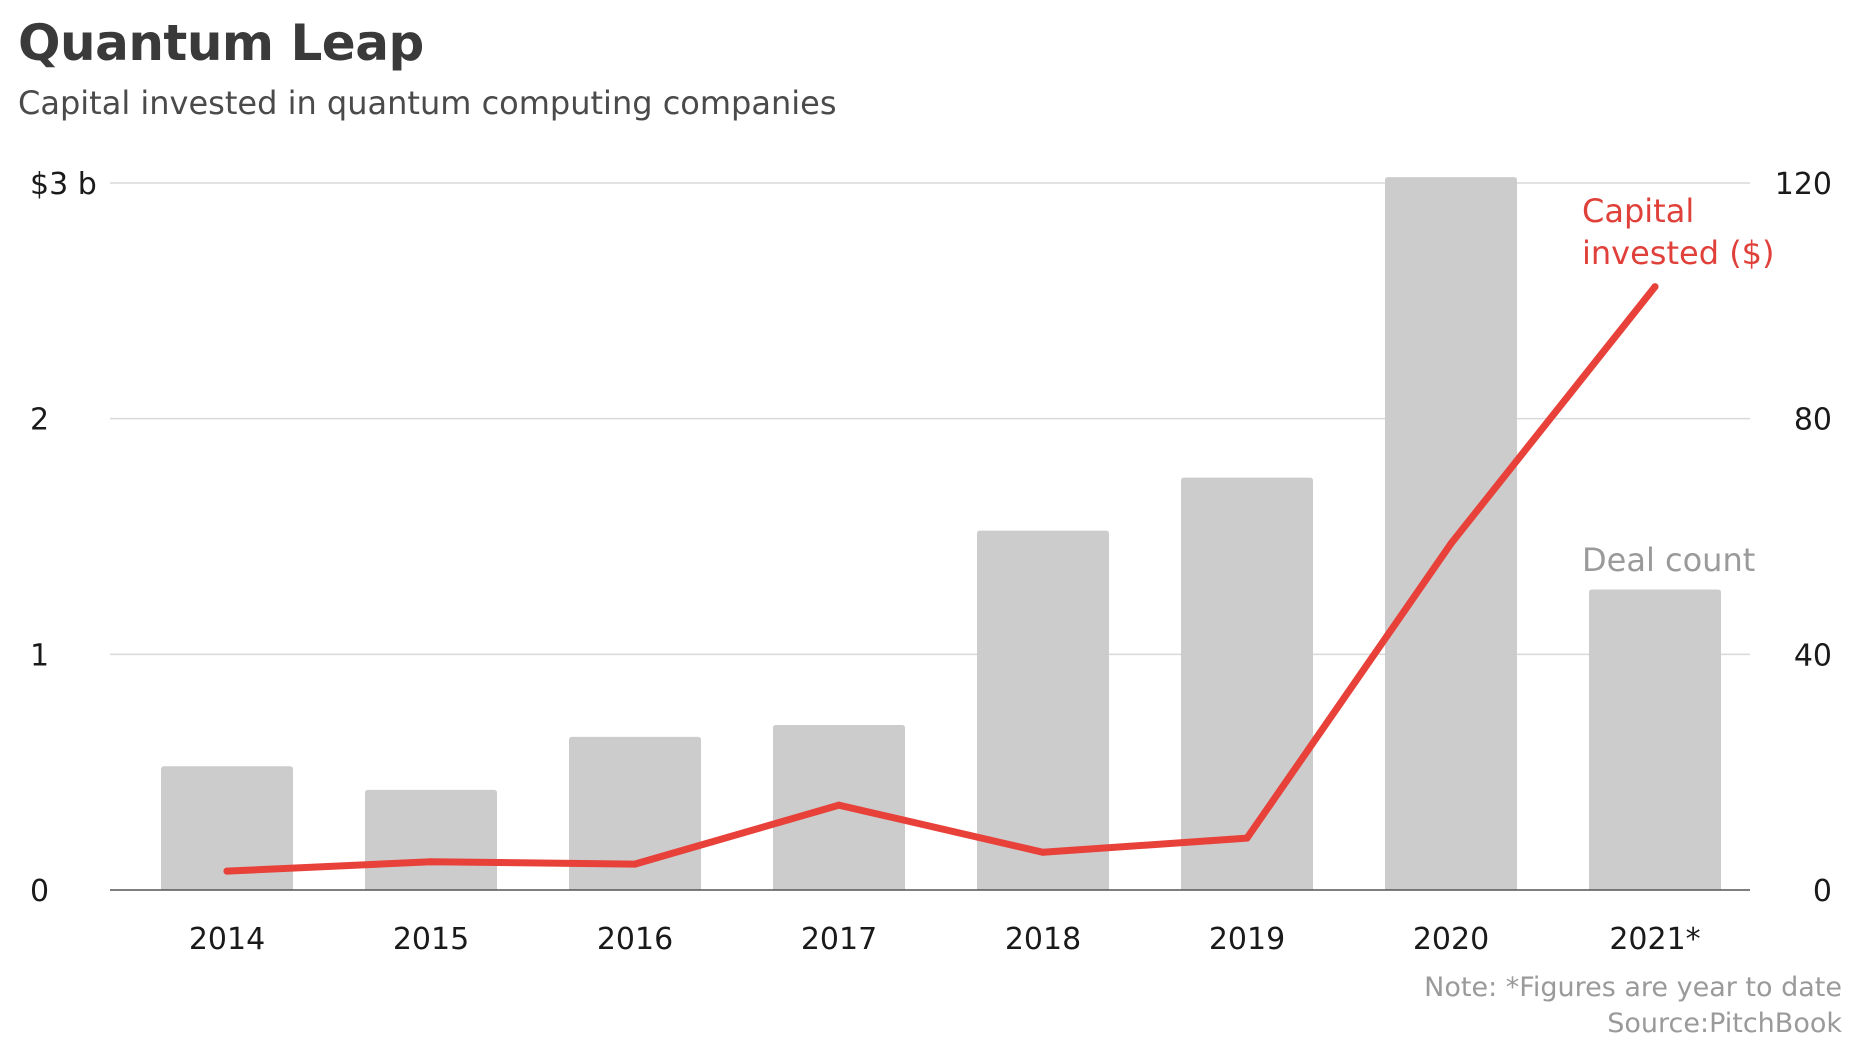  What do you see at coordinates (1655, 739) in the screenshot?
I see `bar-2021` at bounding box center [1655, 739].